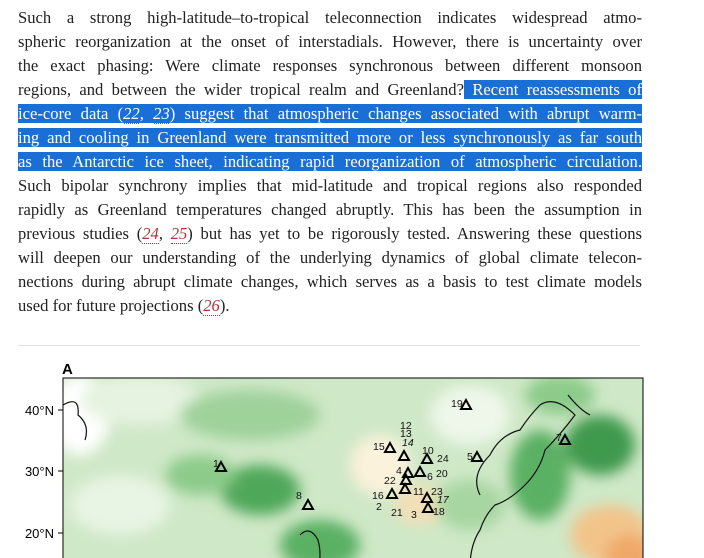 The width and height of the screenshot is (704, 558). Describe the element at coordinates (559, 438) in the screenshot. I see `station-label: 7` at that location.